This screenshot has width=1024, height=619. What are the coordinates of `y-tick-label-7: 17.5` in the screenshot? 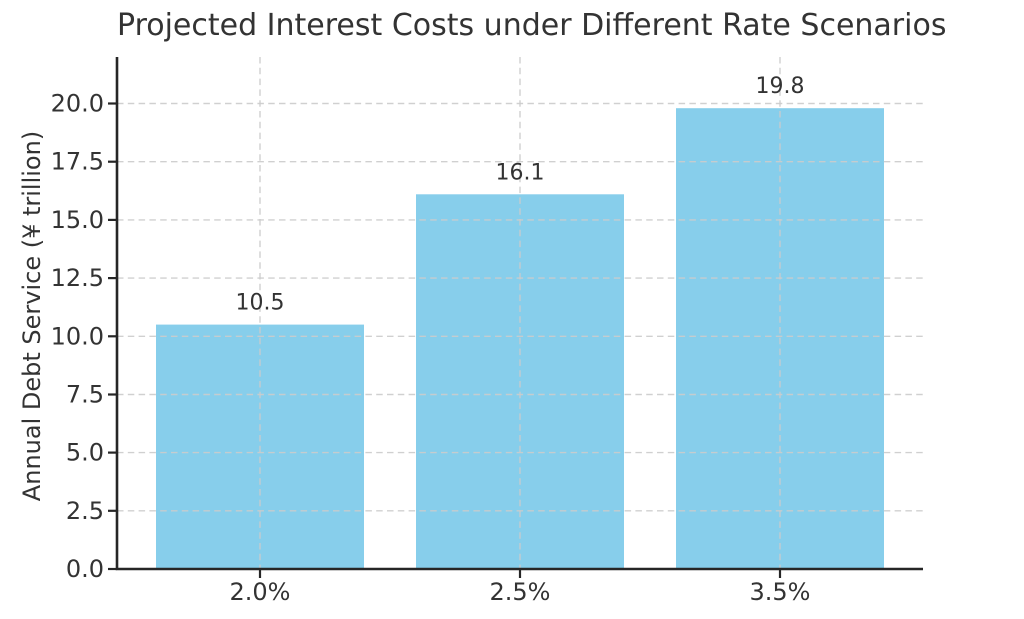 It's located at (77, 162).